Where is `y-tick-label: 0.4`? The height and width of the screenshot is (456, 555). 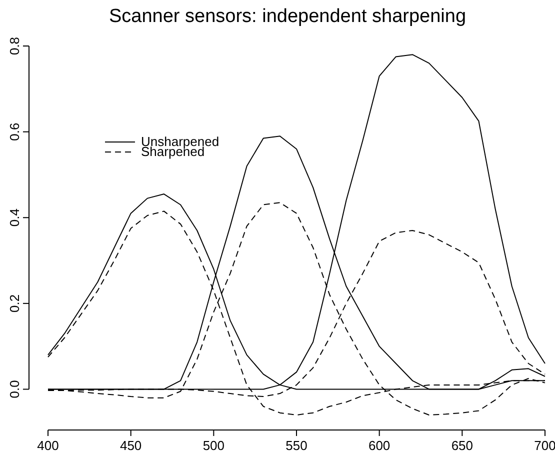
y-tick-label: 0.4 is located at coordinates (14, 217).